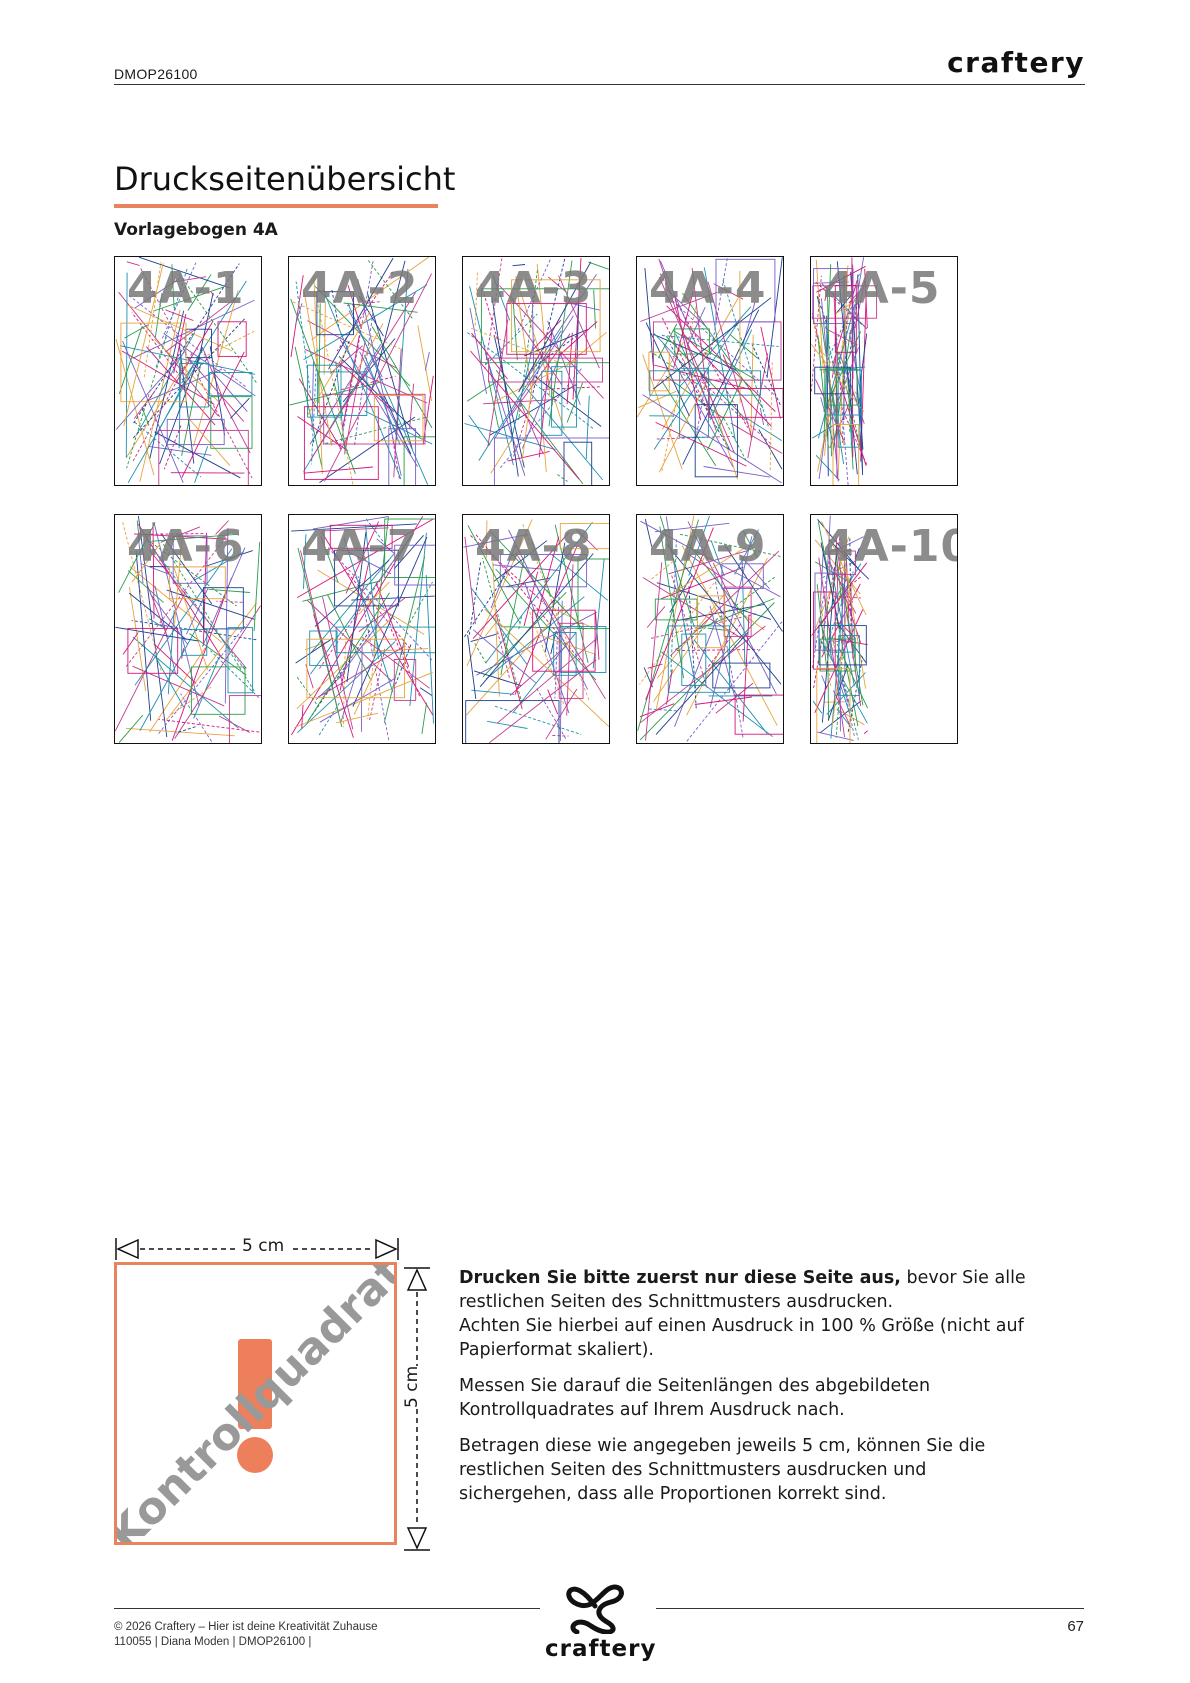  Describe the element at coordinates (188, 371) in the screenshot. I see `print-page-thumbnail: 4A-1` at that location.